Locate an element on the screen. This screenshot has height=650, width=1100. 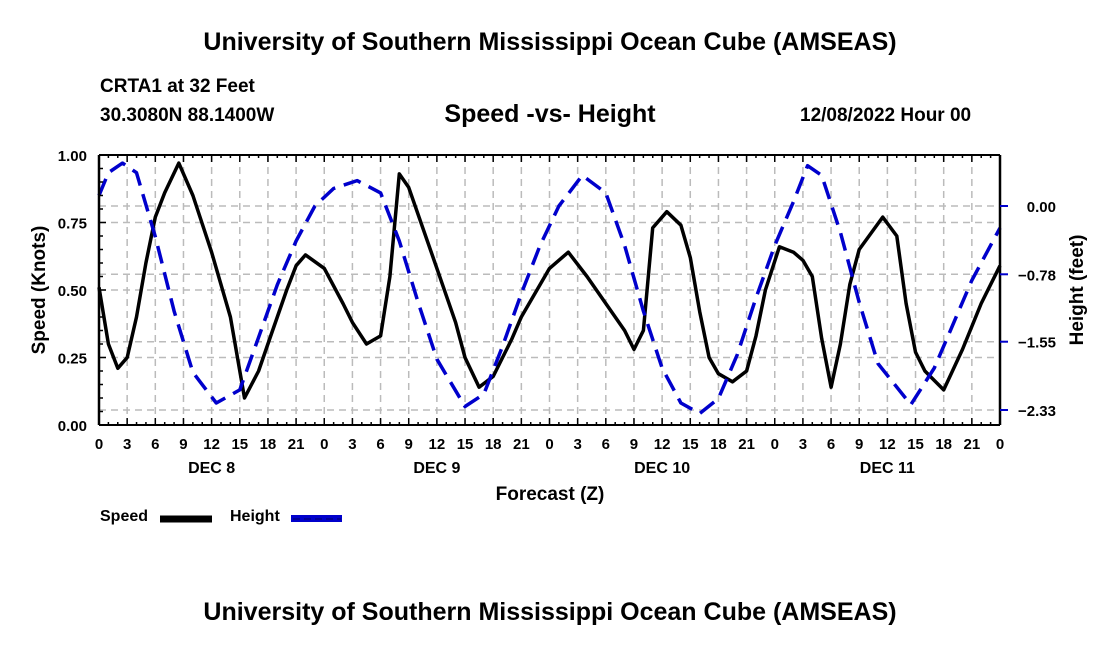
legend-height-swatch is located at coordinates (316, 518).